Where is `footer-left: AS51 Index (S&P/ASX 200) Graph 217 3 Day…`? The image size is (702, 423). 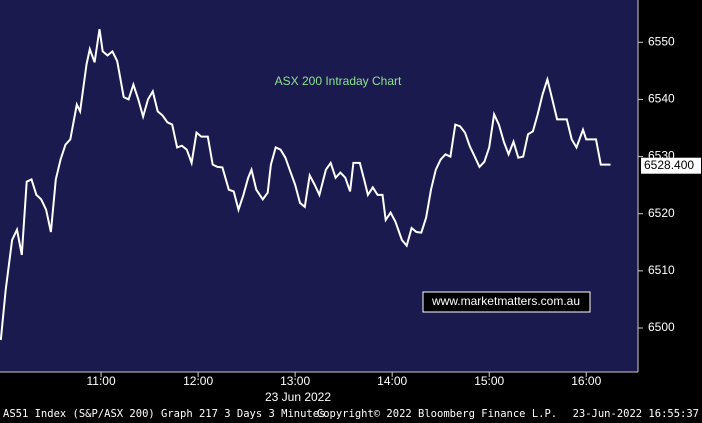
footer-left: AS51 Index (S&P/ASX 200) Graph 217 3 Day… is located at coordinates (164, 414).